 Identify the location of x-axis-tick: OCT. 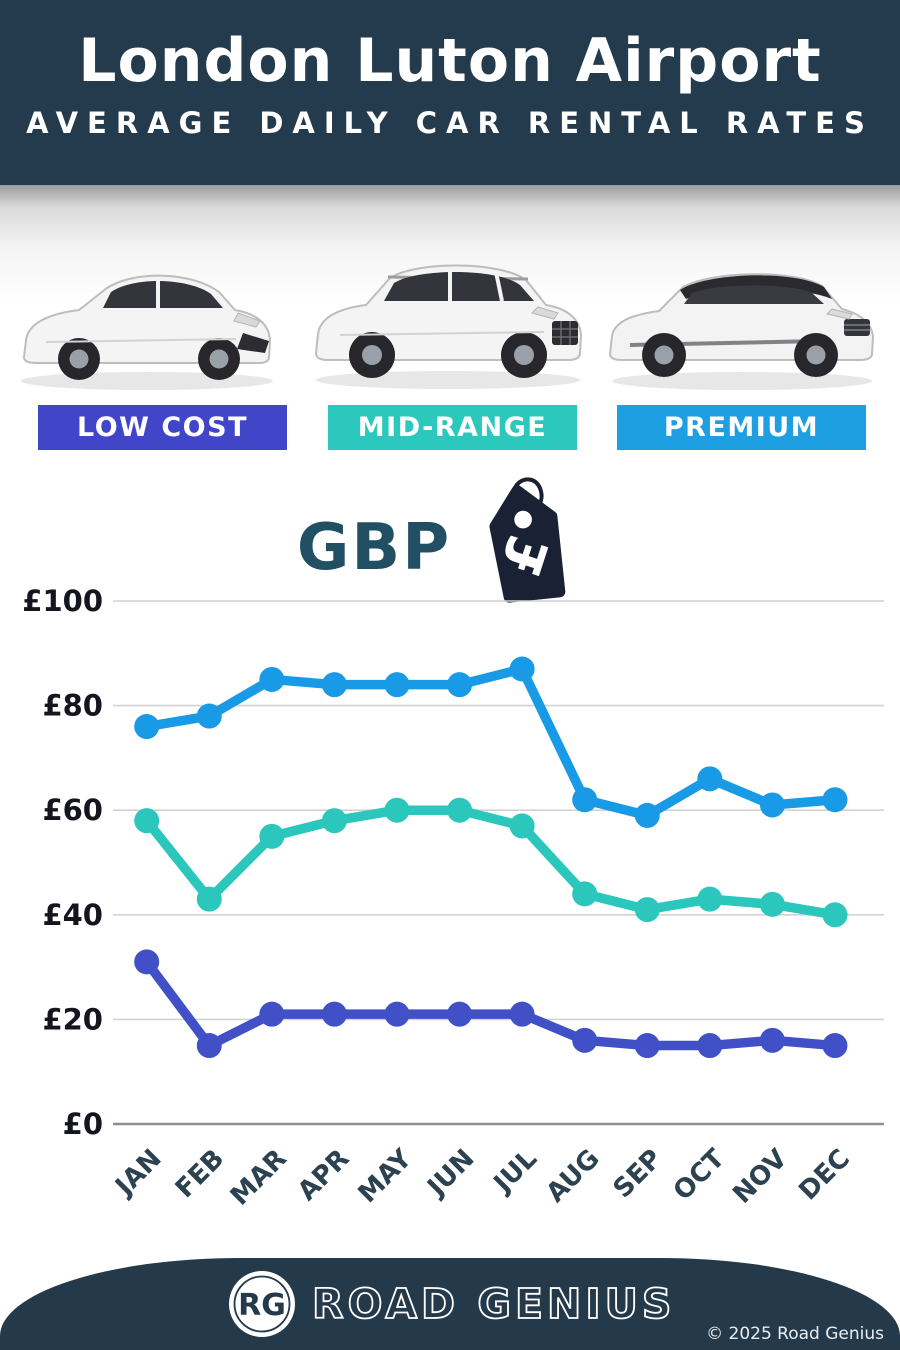
(699, 1175).